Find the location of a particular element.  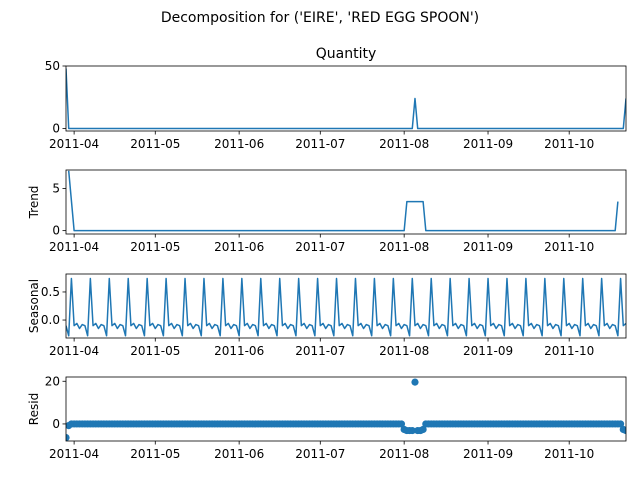

panel-title: Quantity is located at coordinates (346, 54).